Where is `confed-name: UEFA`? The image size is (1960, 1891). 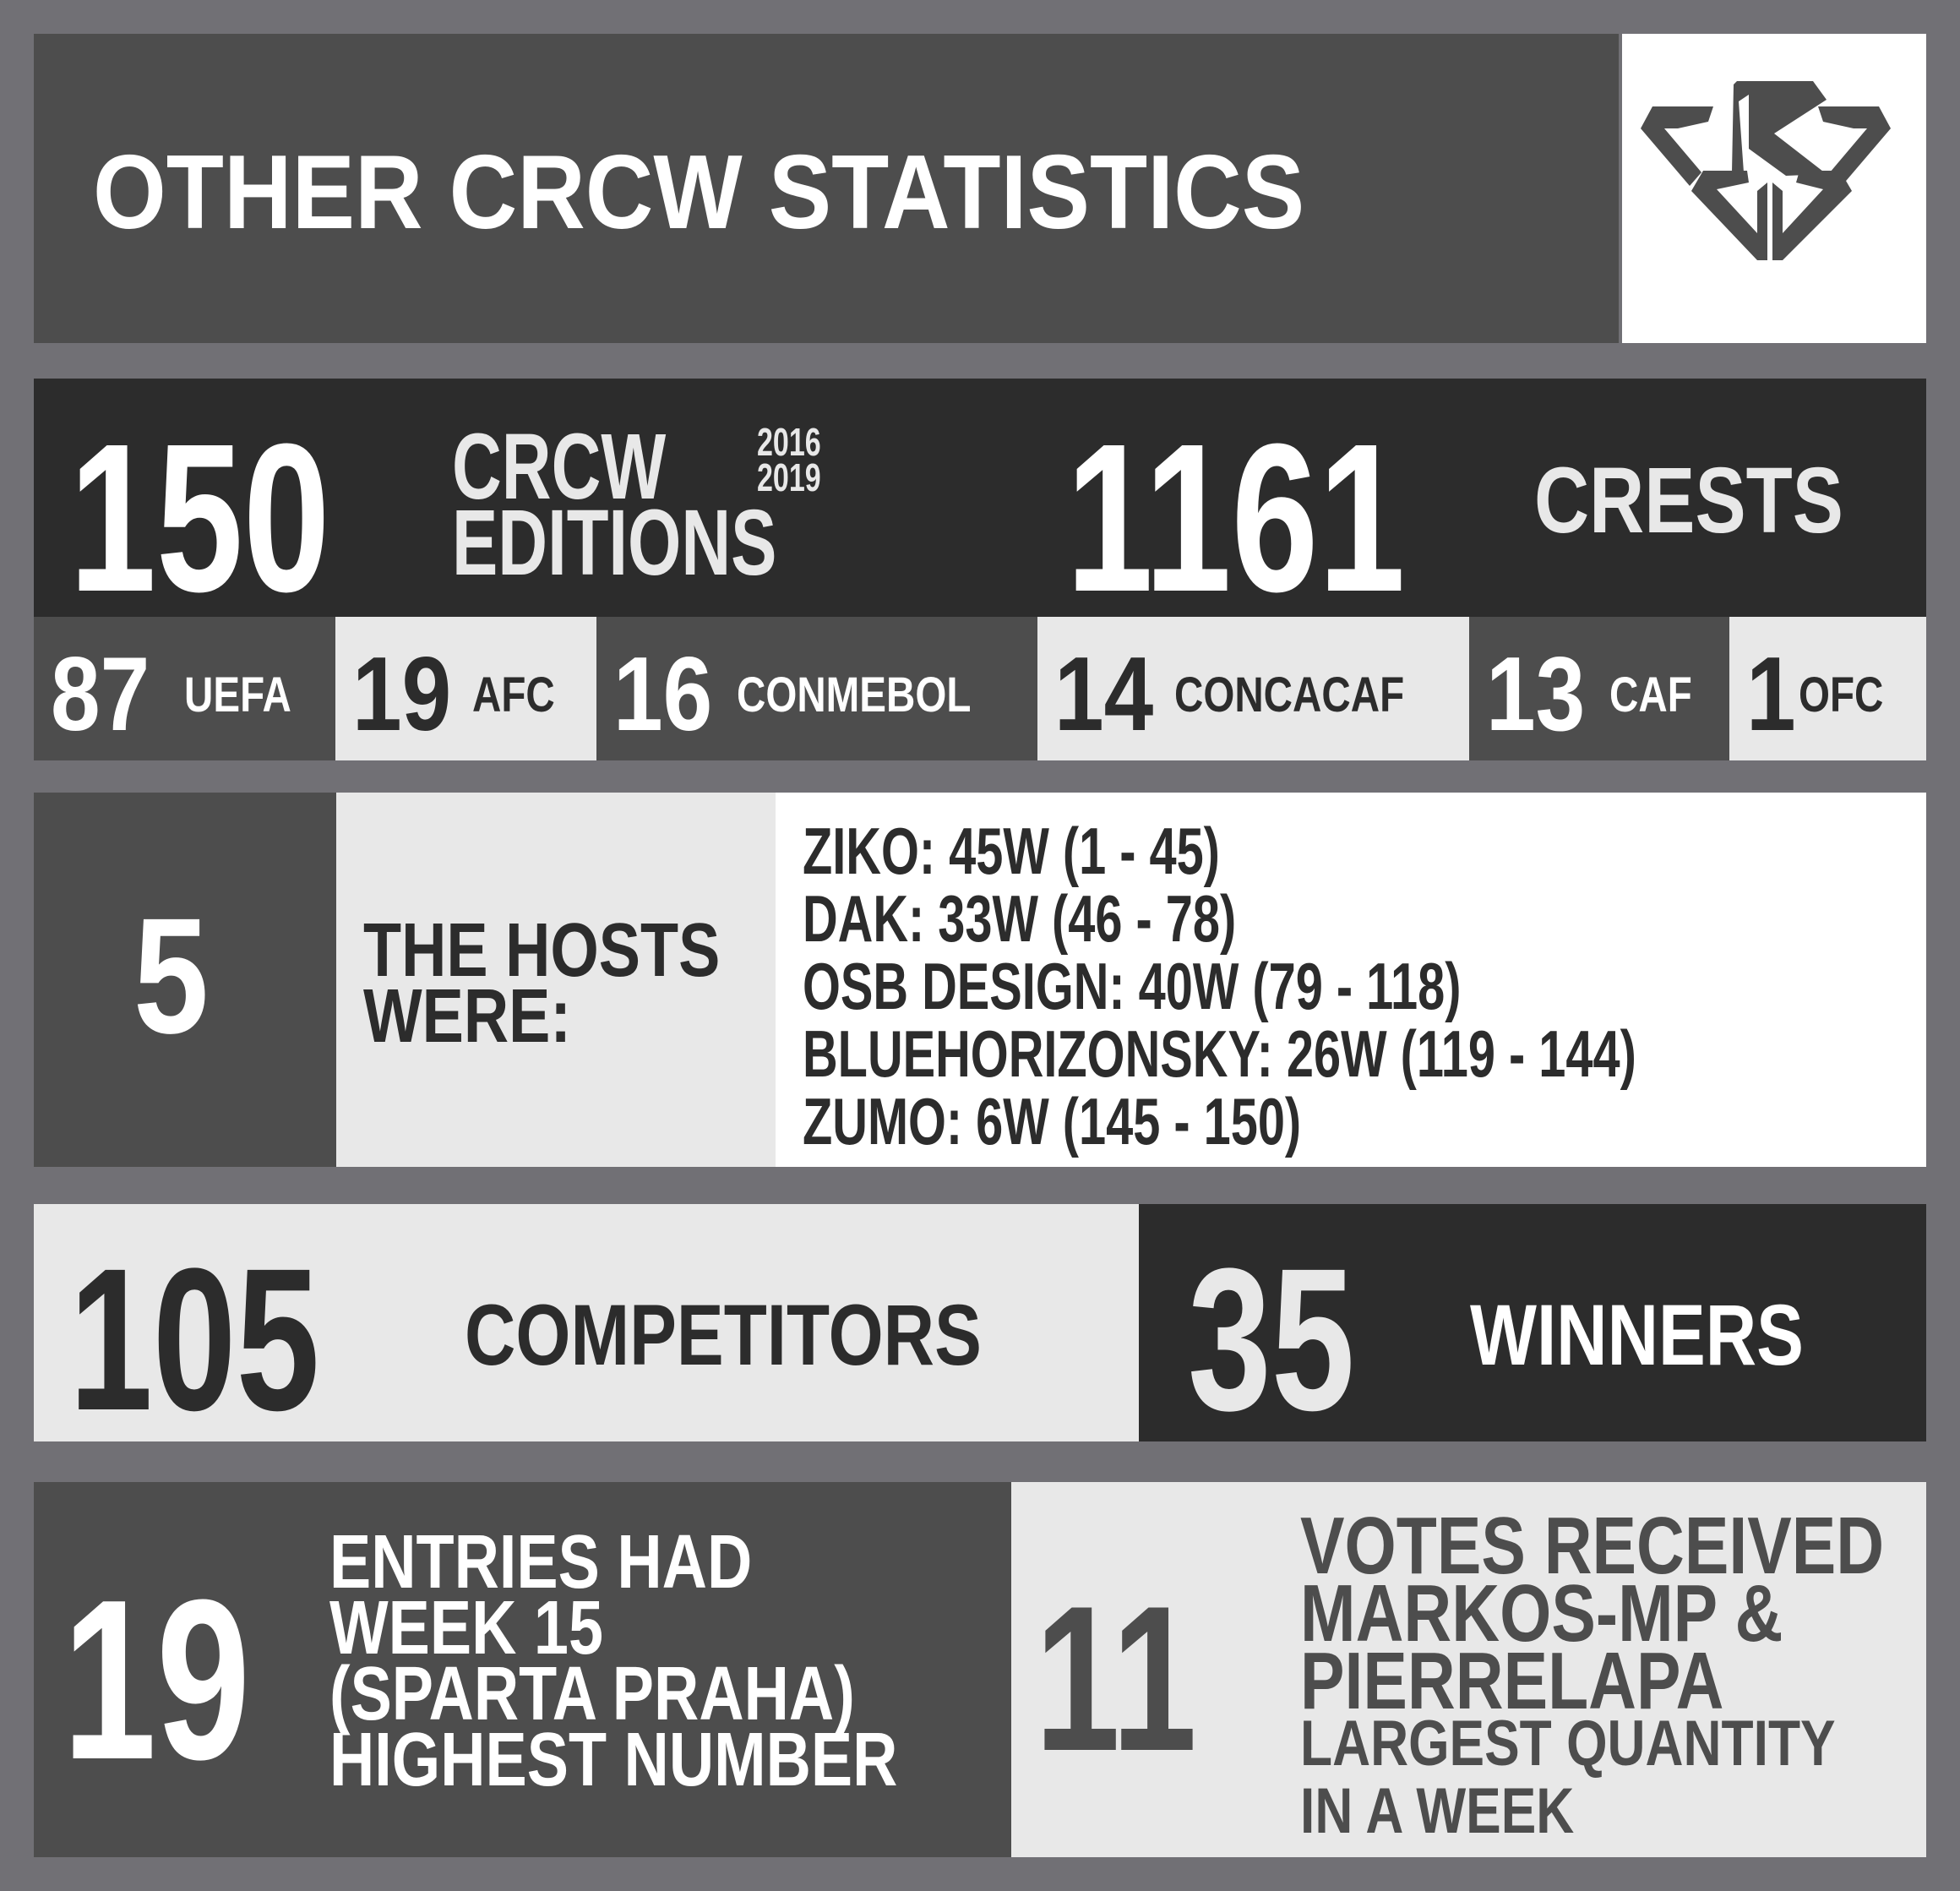
confed-name: UEFA is located at coordinates (237, 695).